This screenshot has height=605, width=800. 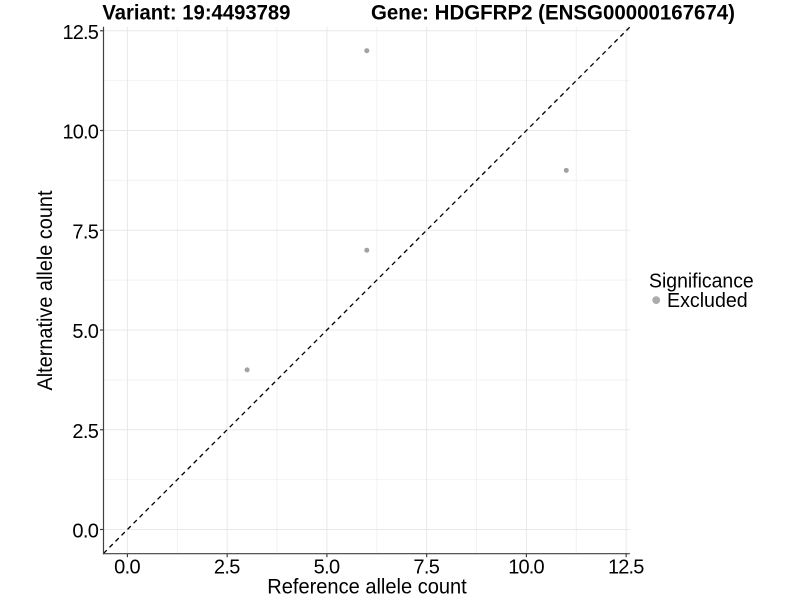 I want to click on svg-text: Reference allele count, so click(x=367, y=587).